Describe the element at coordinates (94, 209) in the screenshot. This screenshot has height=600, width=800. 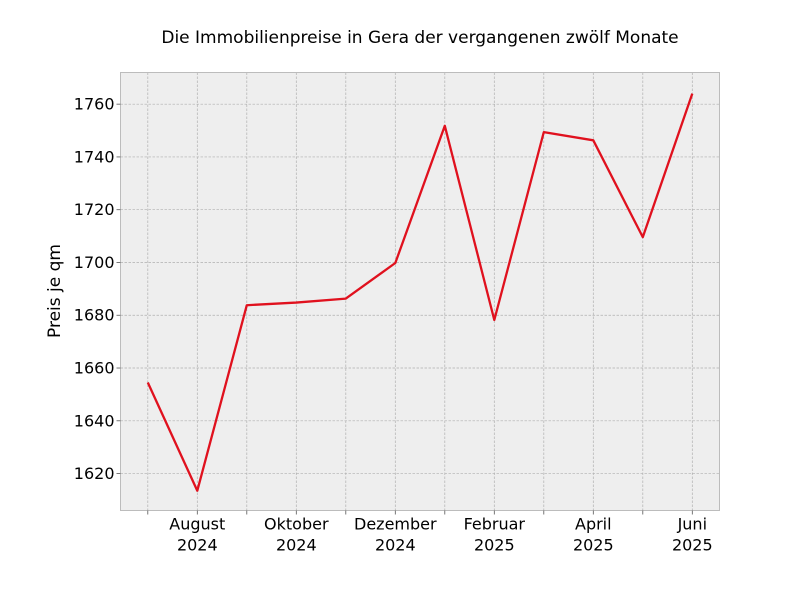
I see `y-tick-label: 1720` at that location.